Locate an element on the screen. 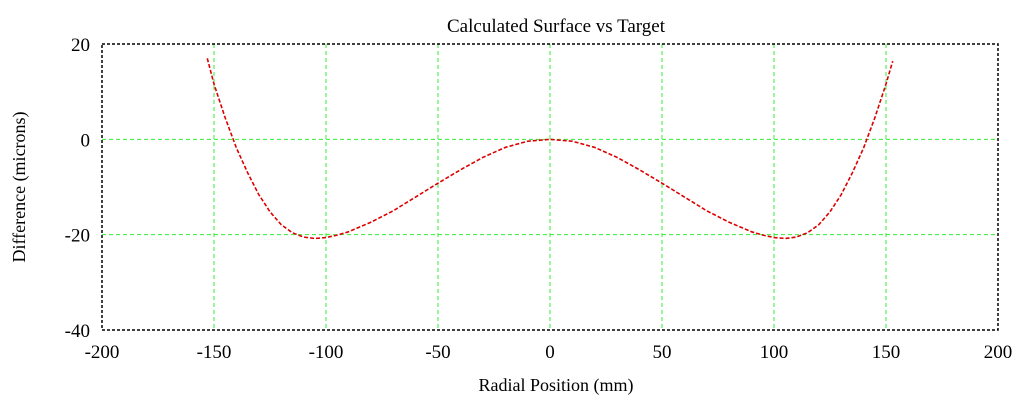 The image size is (1026, 402). x-tick-label: -50 is located at coordinates (437, 352).